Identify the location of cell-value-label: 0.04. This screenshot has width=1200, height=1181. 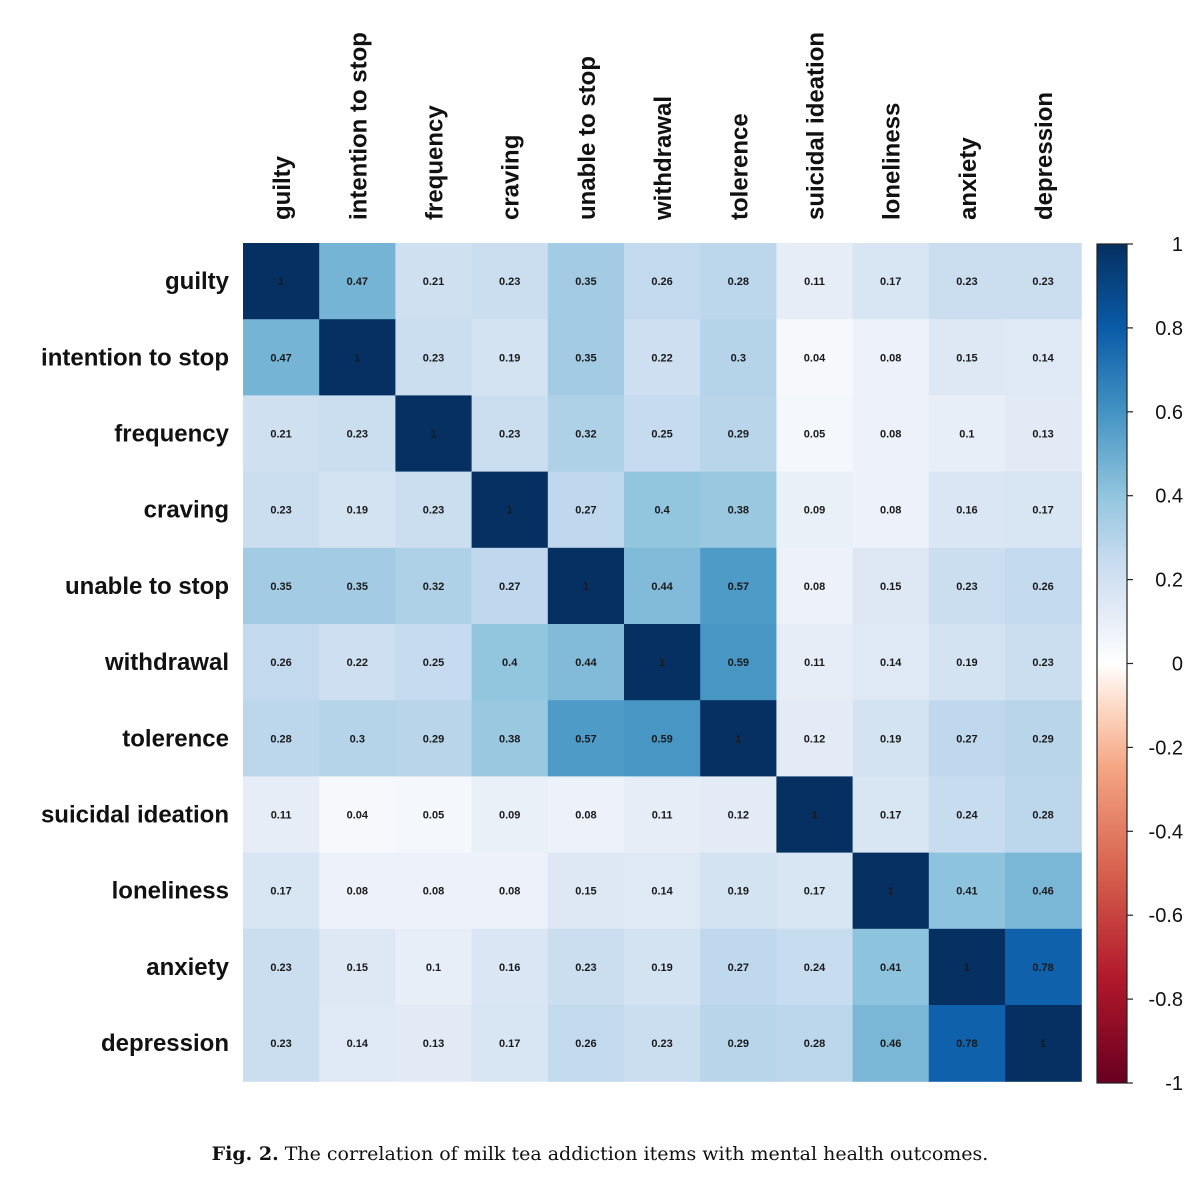
(815, 358).